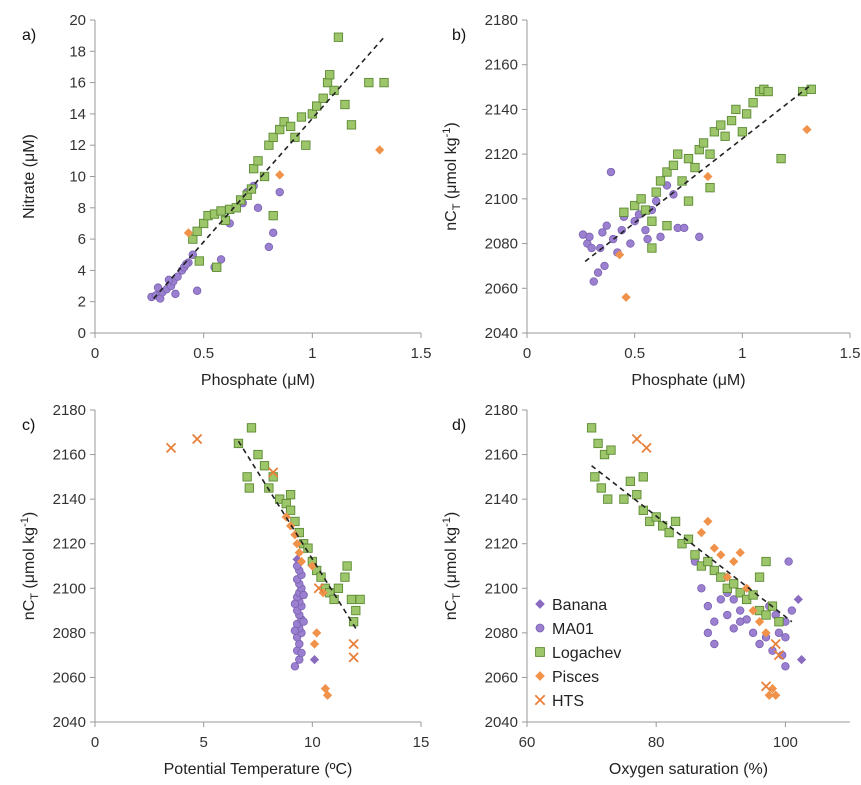 This screenshot has width=861, height=785. I want to click on panel-label: b), so click(459, 35).